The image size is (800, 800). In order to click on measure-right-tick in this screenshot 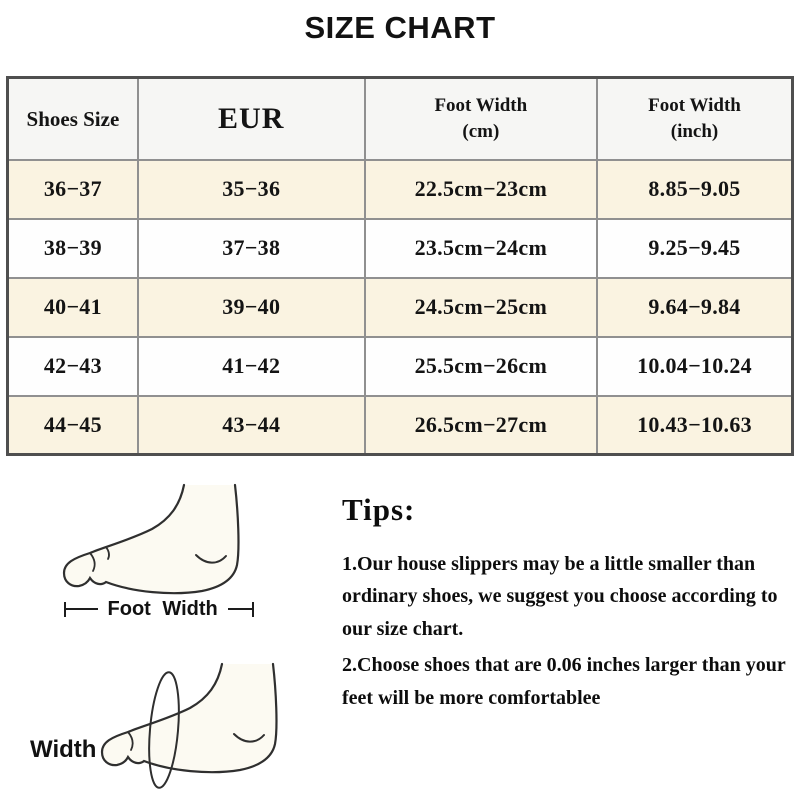, I will do `click(253, 609)`.